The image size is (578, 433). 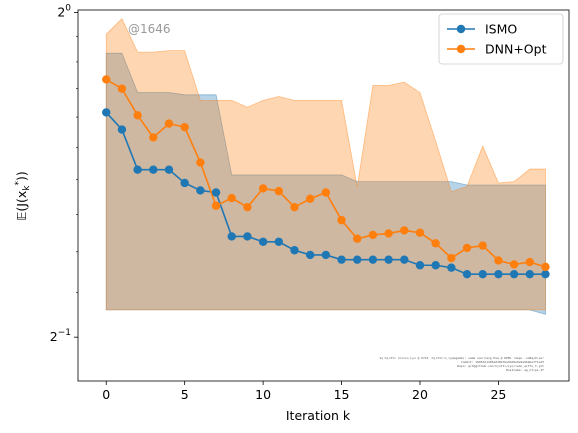 I want to click on legend-ismo-marker, so click(x=461, y=29).